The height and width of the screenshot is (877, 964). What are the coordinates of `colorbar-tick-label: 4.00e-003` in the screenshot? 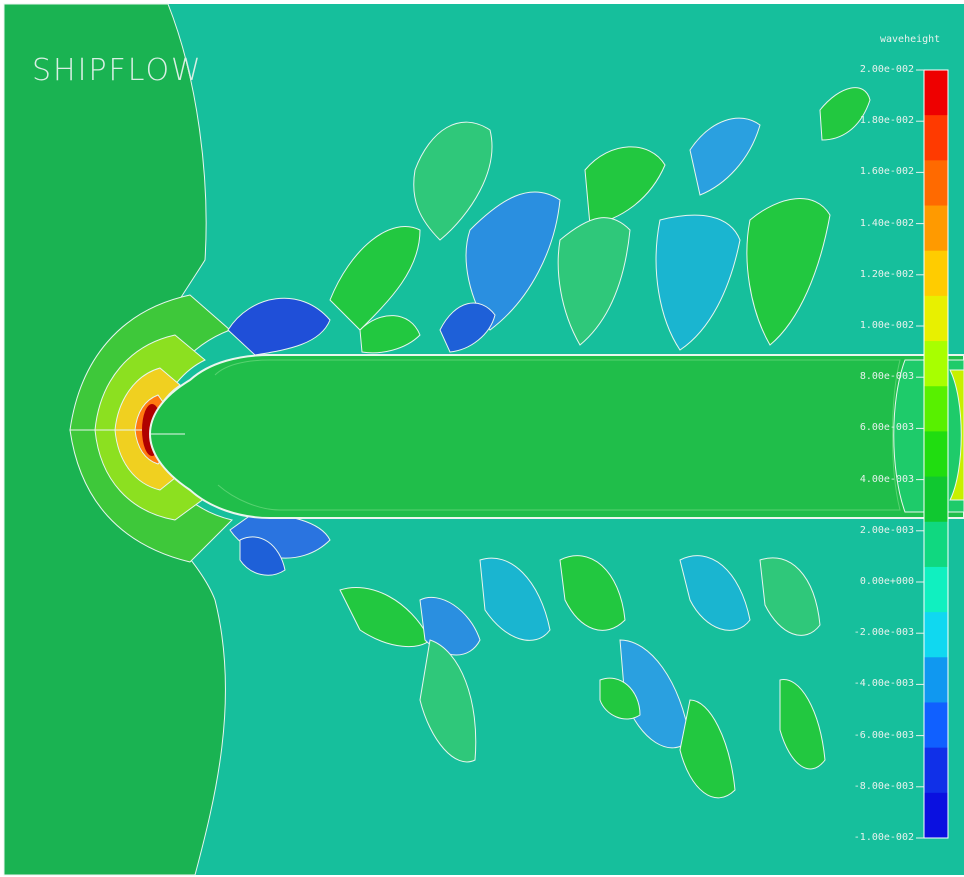 It's located at (886, 479).